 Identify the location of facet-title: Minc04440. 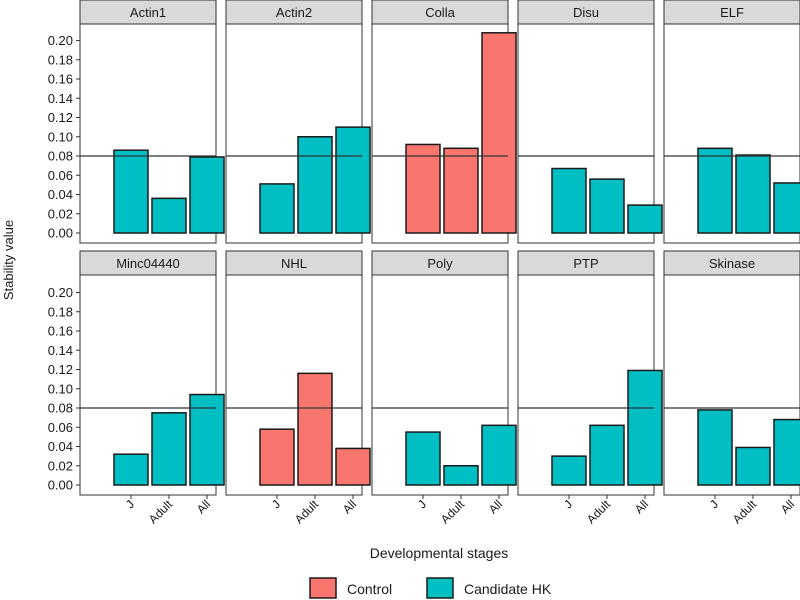
(148, 263).